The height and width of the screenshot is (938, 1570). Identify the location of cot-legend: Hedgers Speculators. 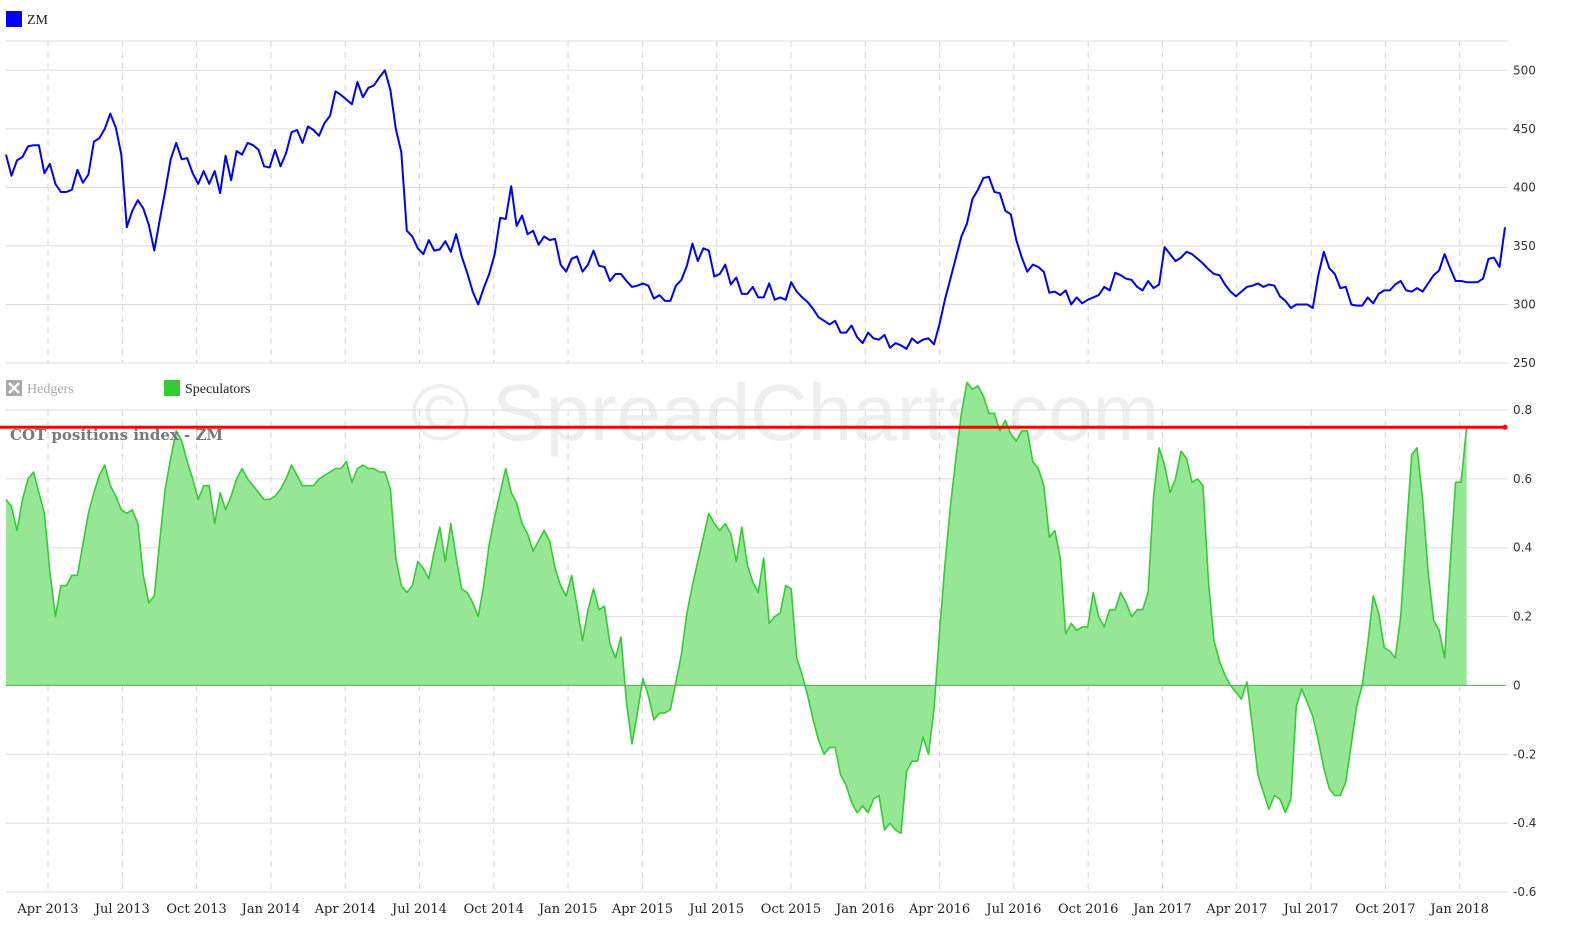
(128, 388).